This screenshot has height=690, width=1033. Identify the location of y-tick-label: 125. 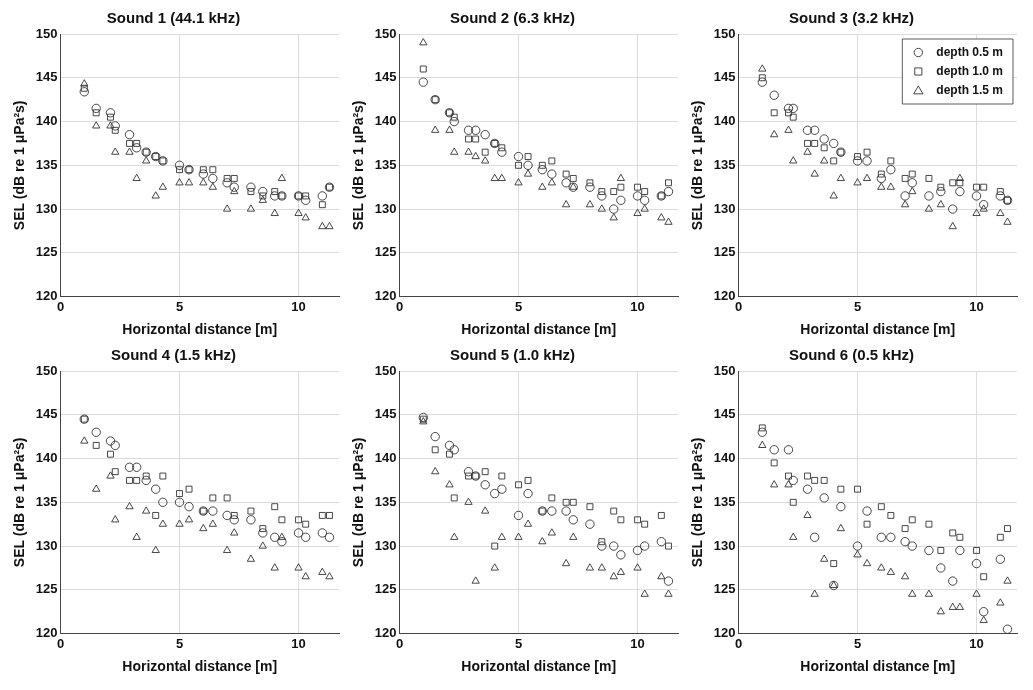
(724, 252).